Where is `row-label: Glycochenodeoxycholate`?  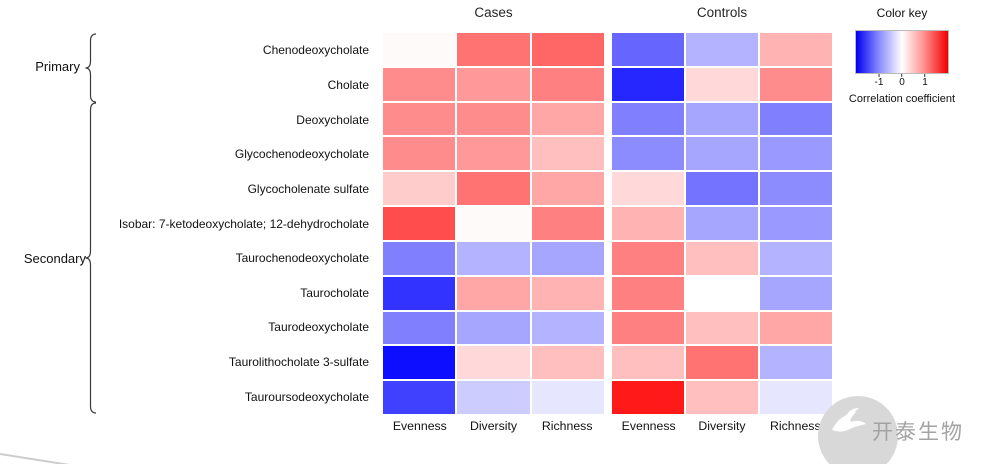
row-label: Glycochenodeoxycholate is located at coordinates (301, 154).